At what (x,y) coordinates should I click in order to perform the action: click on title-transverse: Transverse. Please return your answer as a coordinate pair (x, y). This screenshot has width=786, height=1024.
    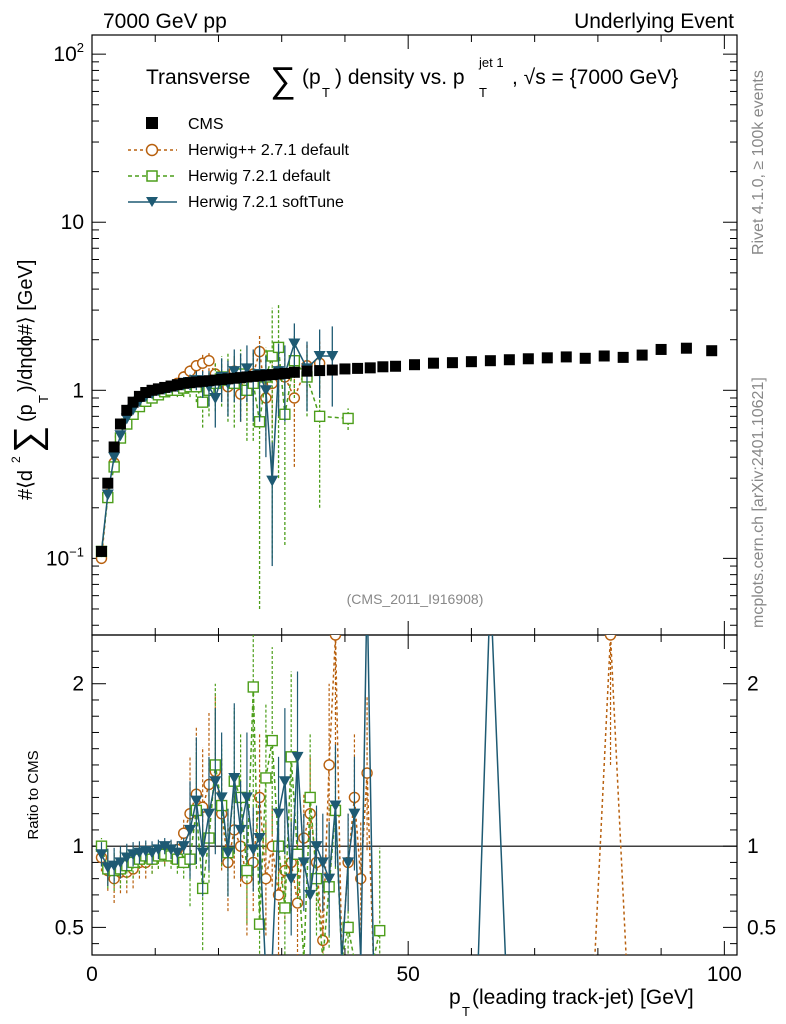
    Looking at the image, I should click on (198, 77).